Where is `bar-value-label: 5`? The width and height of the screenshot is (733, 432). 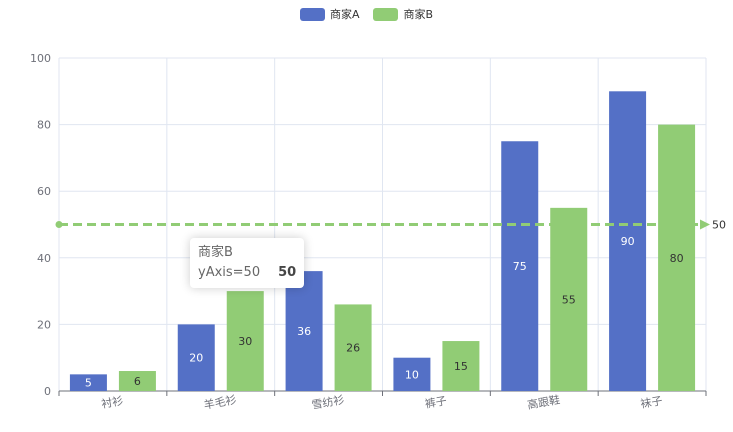 bar-value-label: 5 is located at coordinates (88, 383).